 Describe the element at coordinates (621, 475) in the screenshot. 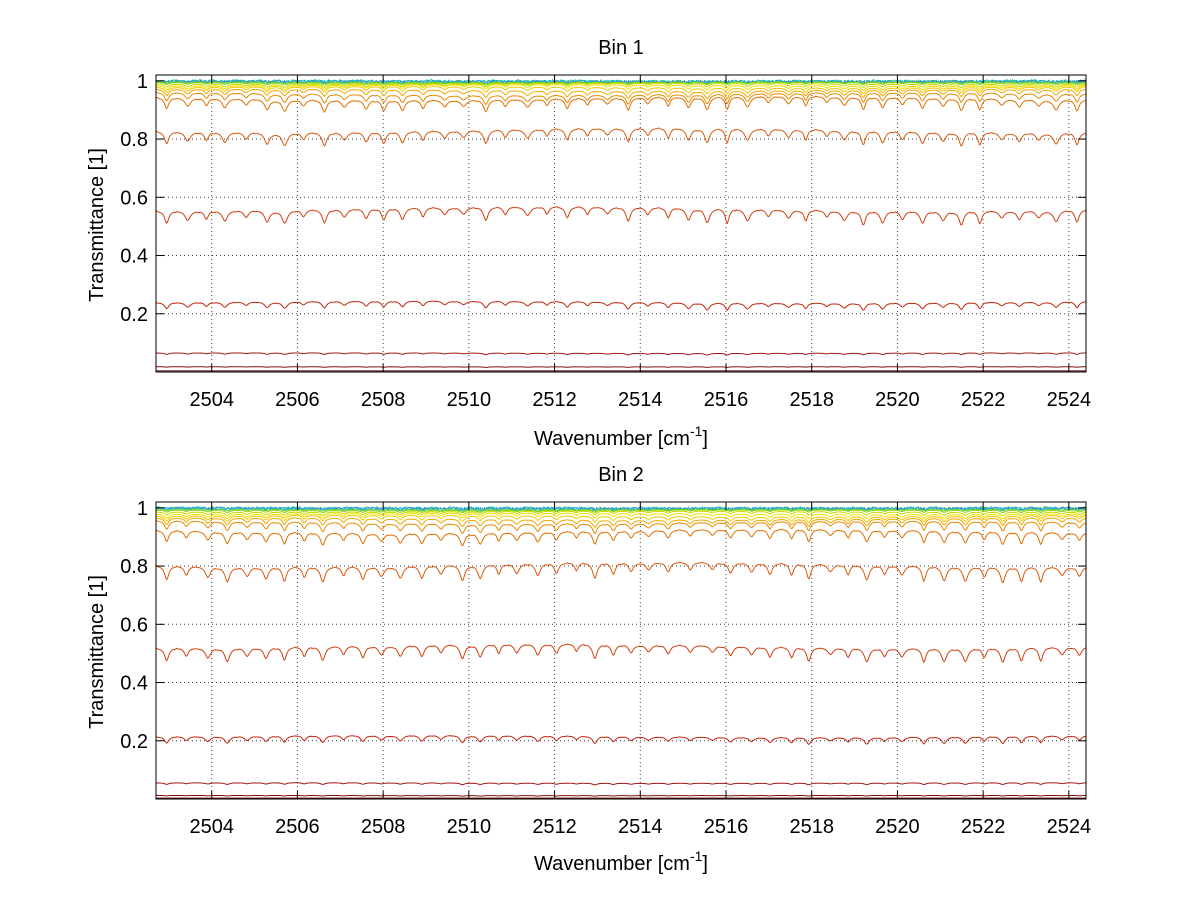

I see `chart-title: Bin 2` at that location.